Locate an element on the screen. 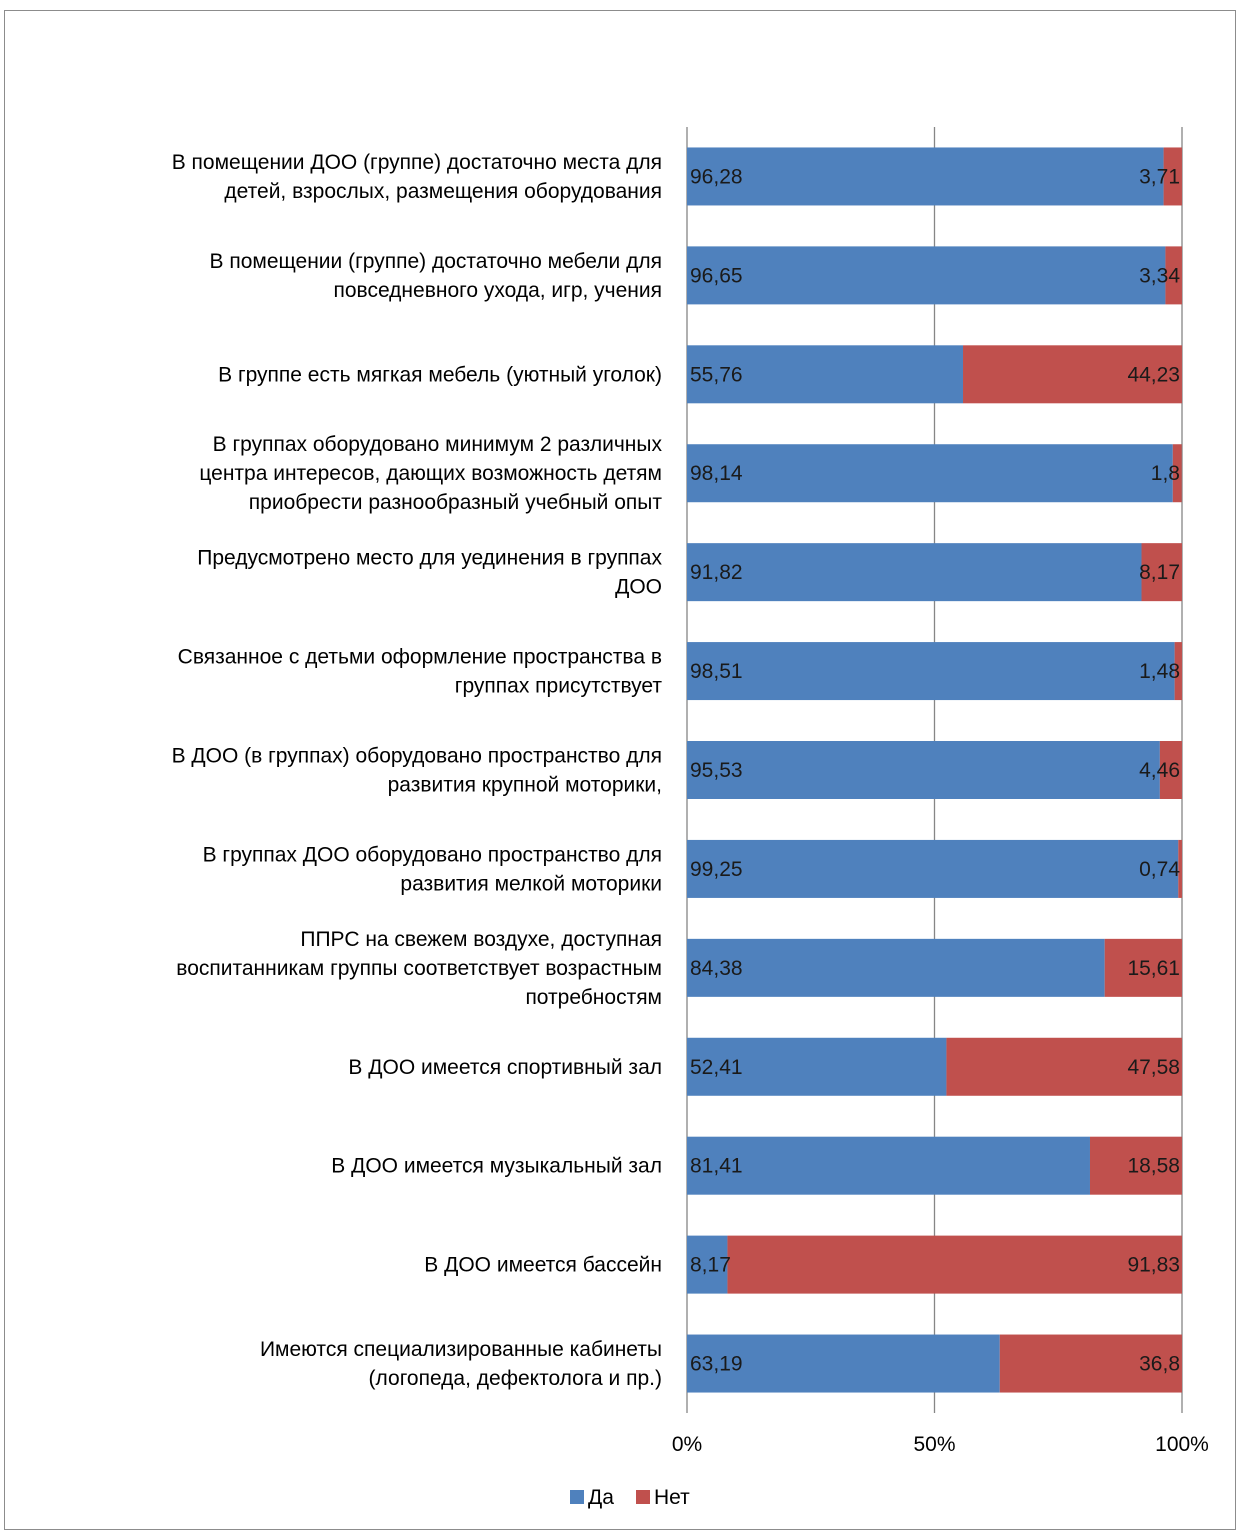 Image resolution: width=1238 pixels, height=1531 pixels. category-label-line: Имеются специализированные кабинеты is located at coordinates (461, 1349).